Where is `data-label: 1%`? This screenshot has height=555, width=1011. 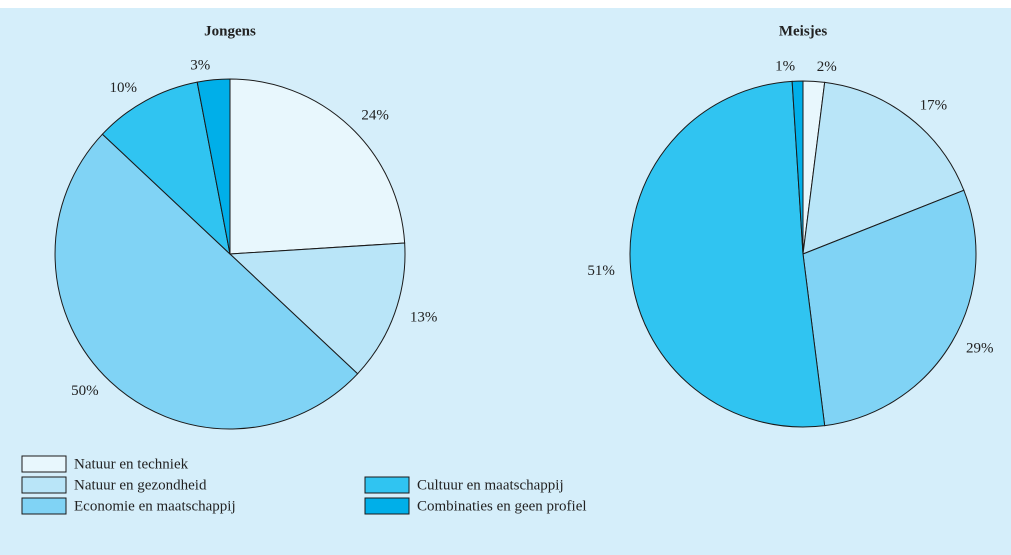
data-label: 1% is located at coordinates (785, 67).